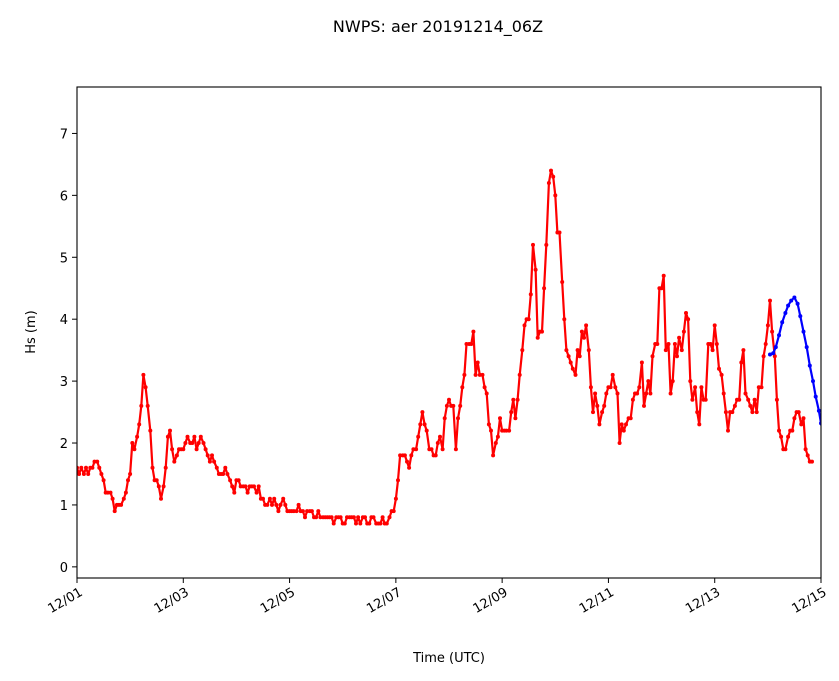 The width and height of the screenshot is (839, 681). I want to click on x-tick-label: 12/03, so click(172, 601).